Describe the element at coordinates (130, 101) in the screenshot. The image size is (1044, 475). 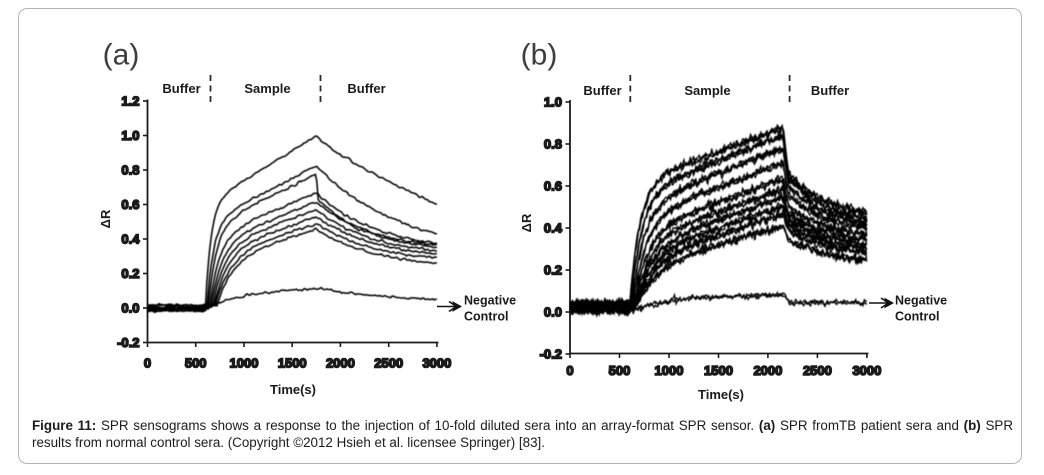
I see `svg-text: 1.2` at that location.